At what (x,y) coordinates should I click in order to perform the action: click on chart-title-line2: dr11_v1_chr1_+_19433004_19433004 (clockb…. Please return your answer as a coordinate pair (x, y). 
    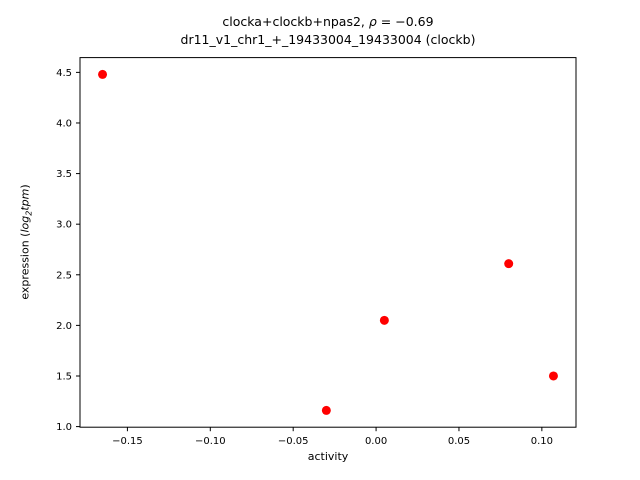
    Looking at the image, I should click on (328, 39).